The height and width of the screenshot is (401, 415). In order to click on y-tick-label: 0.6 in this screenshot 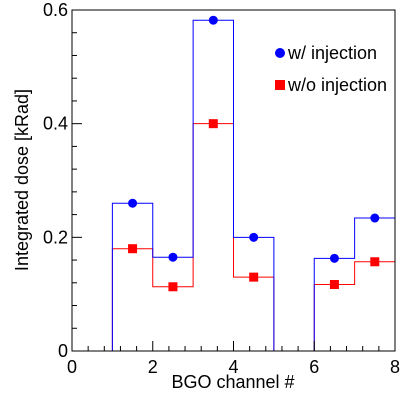, I will do `click(55, 10)`.